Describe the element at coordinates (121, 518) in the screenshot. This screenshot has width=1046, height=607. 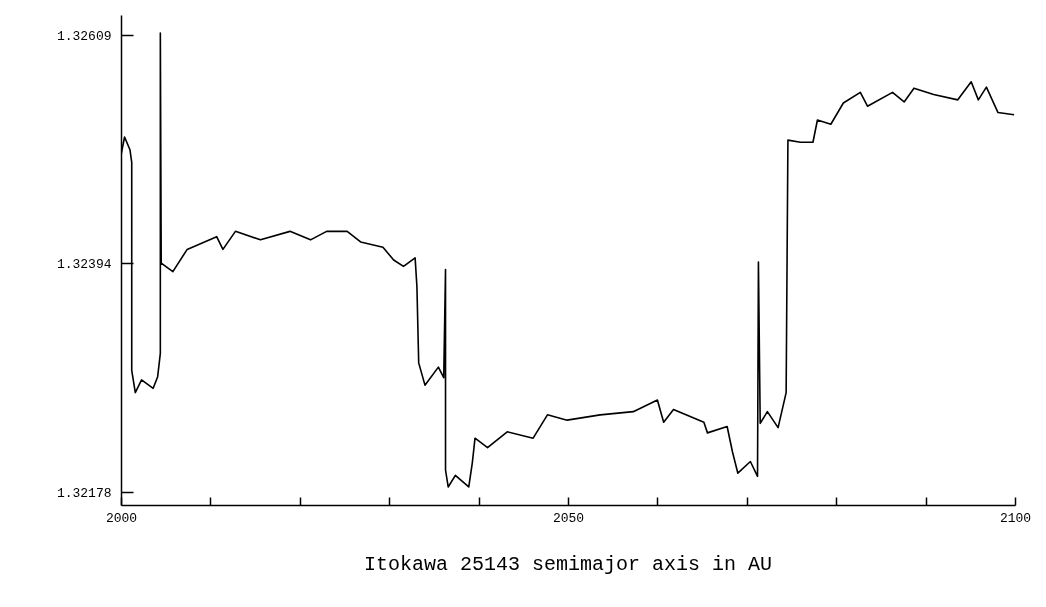
I see `x-tick-label: 2000` at that location.